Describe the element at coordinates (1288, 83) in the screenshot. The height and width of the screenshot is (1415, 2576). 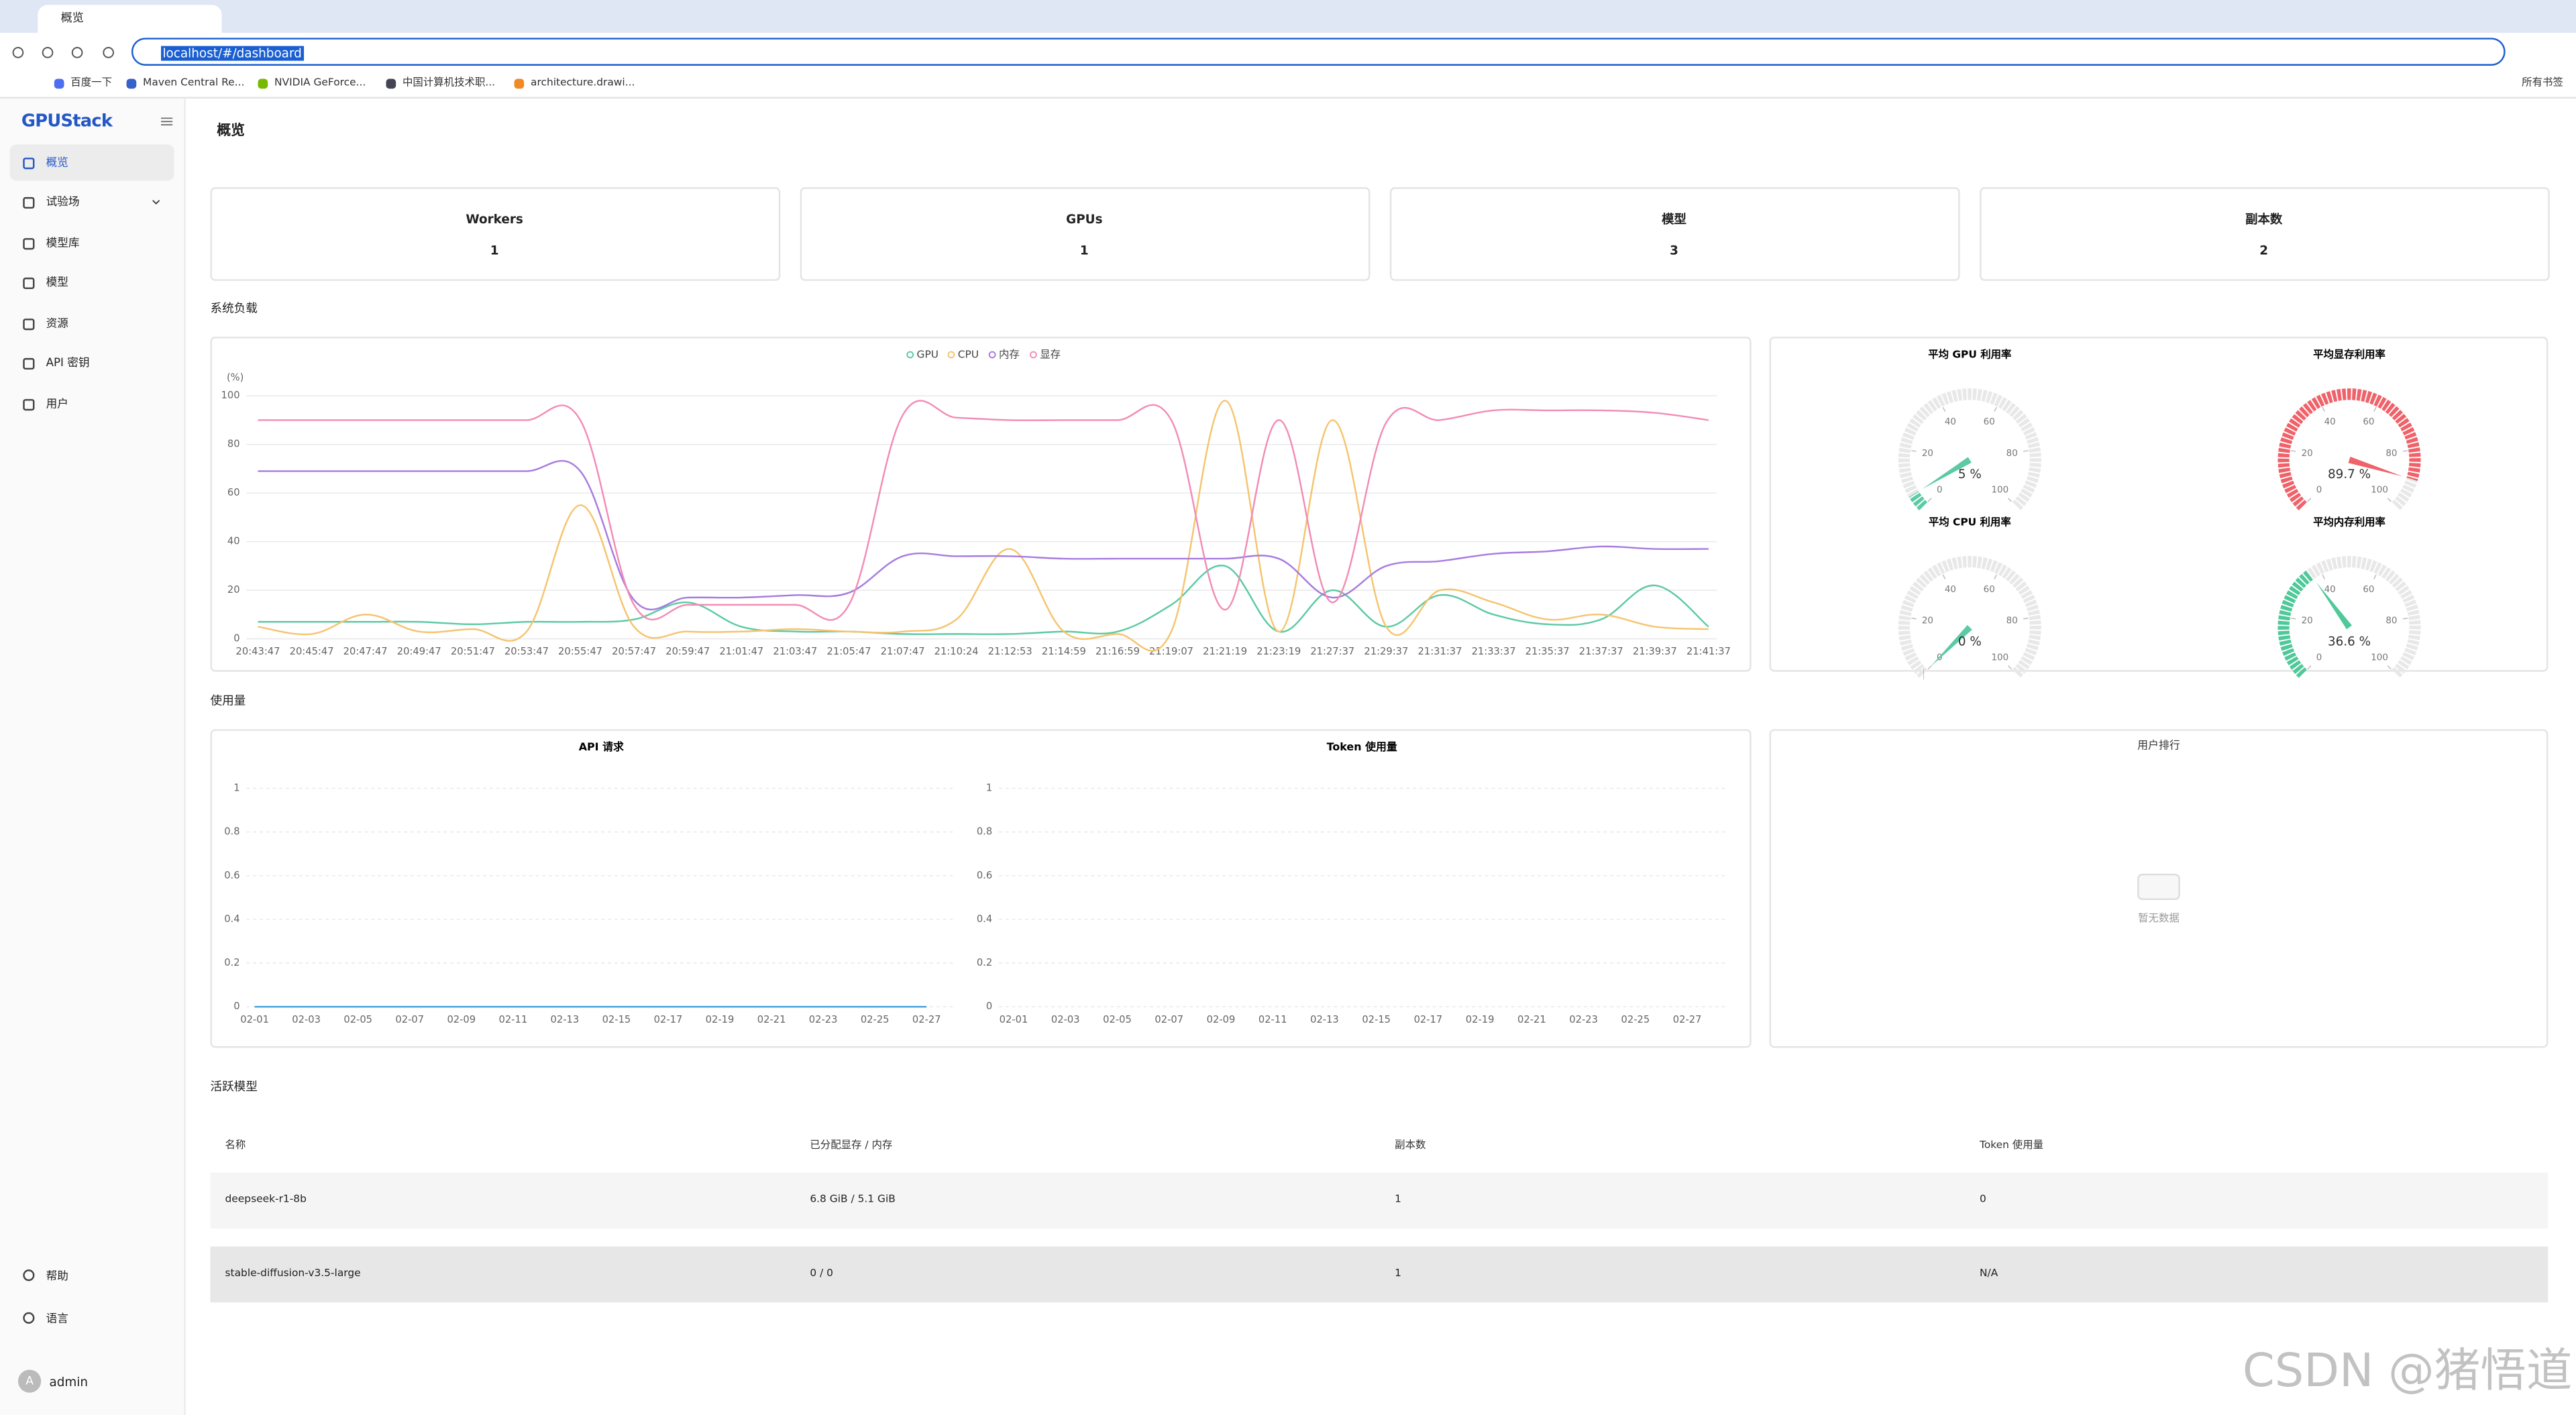
I see `bookmarks-bar` at that location.